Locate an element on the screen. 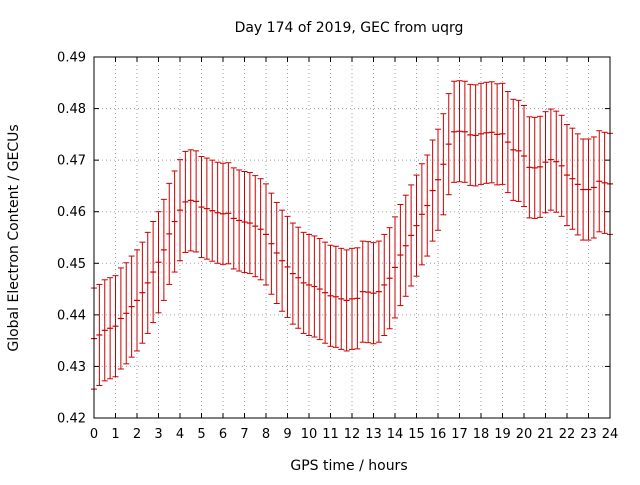  x-tick-label: 22 is located at coordinates (567, 434).